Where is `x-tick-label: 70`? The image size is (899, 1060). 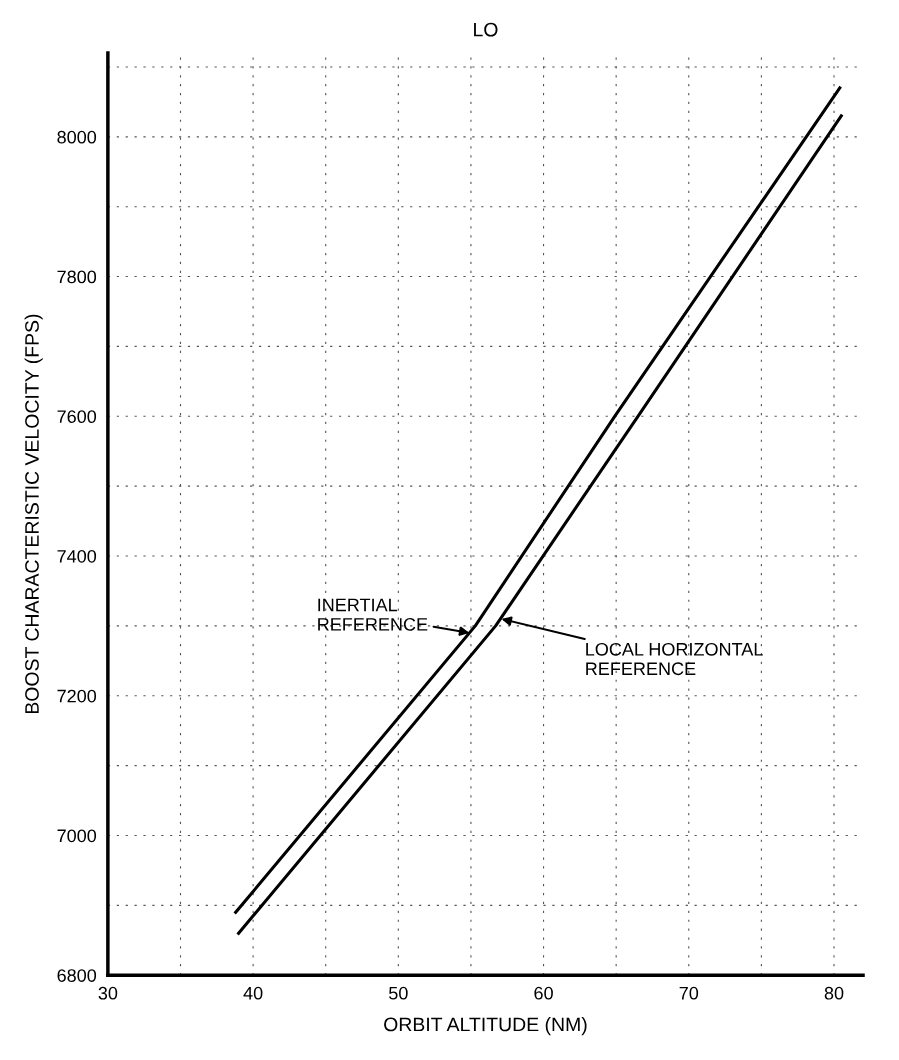 x-tick-label: 70 is located at coordinates (689, 993).